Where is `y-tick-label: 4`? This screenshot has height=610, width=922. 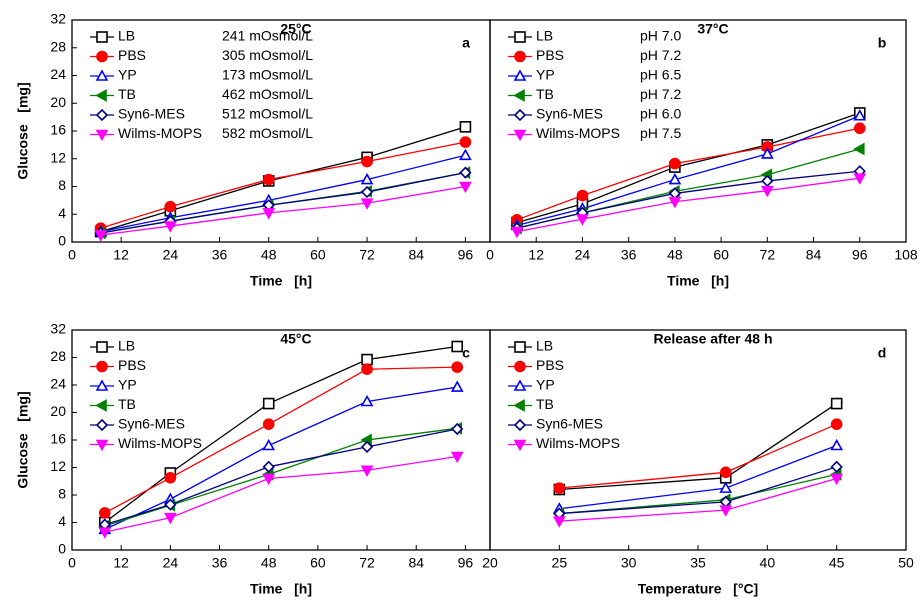 y-tick-label: 4 is located at coordinates (62, 213).